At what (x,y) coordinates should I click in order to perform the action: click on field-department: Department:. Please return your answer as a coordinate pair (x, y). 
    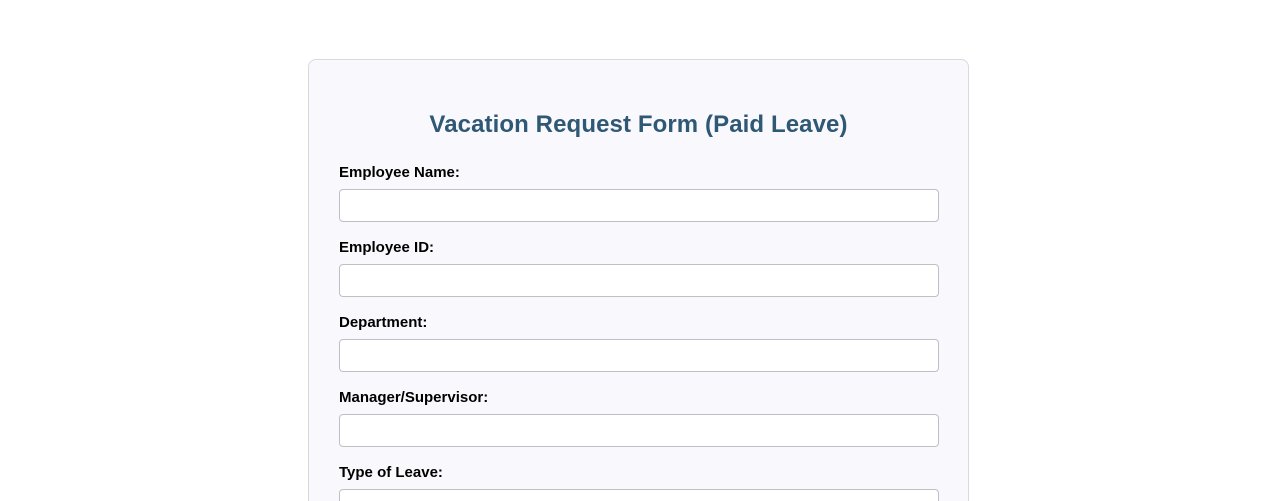
    Looking at the image, I should click on (639, 343).